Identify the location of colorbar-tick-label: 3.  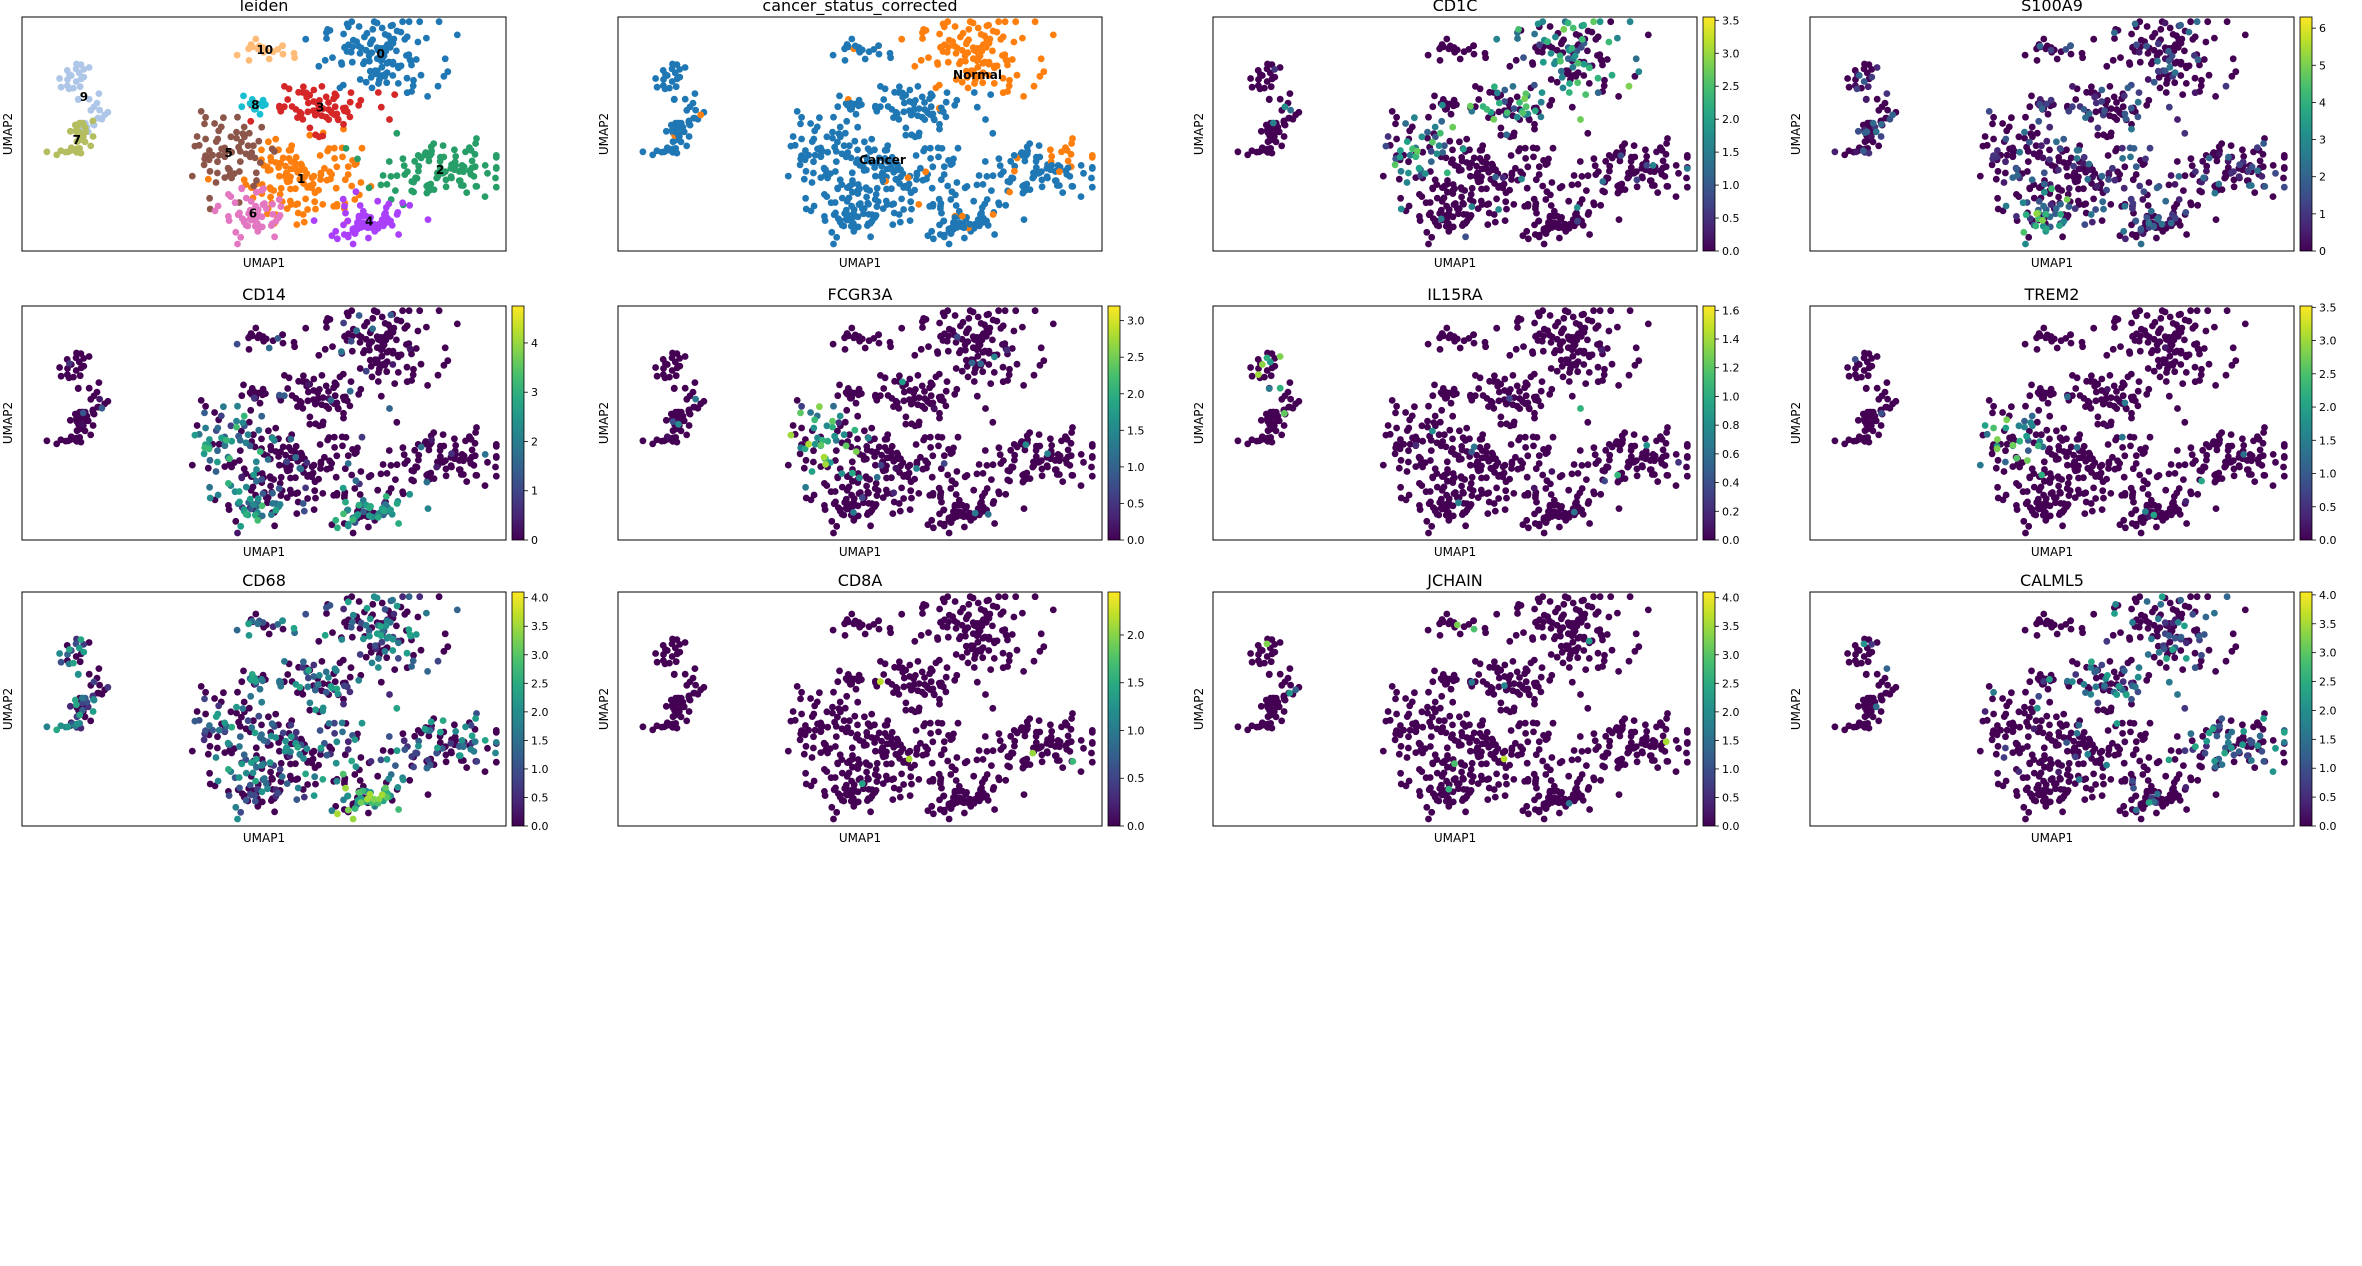
(2322, 140).